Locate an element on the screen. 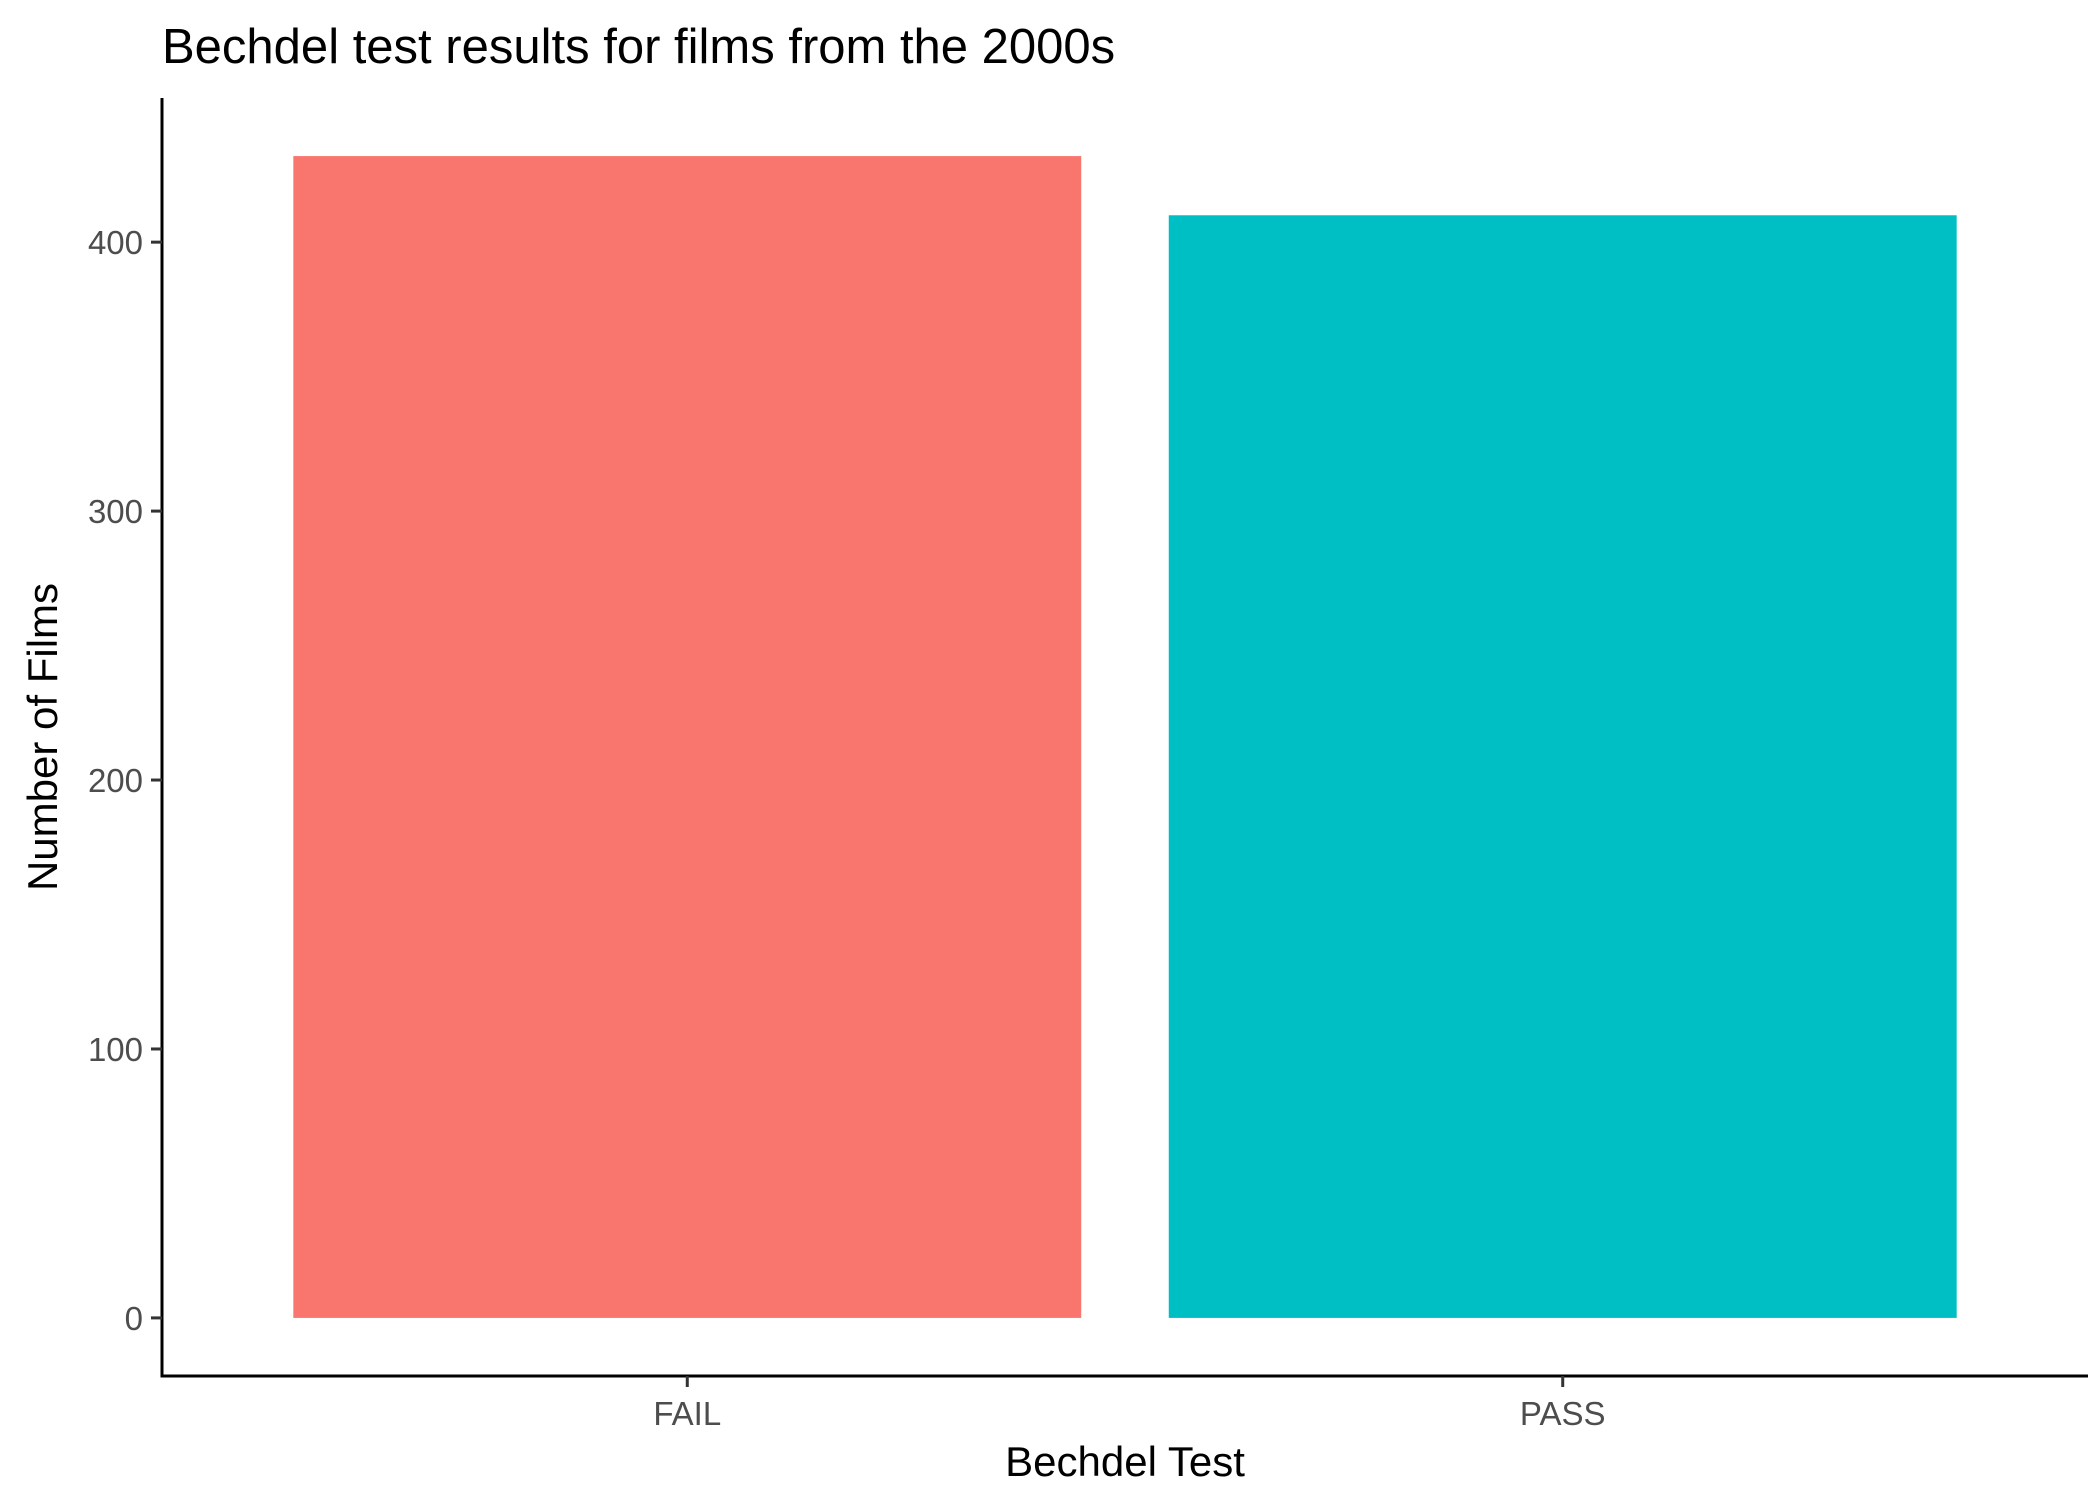  x-axis-title: Bechdel Test is located at coordinates (1125, 1461).